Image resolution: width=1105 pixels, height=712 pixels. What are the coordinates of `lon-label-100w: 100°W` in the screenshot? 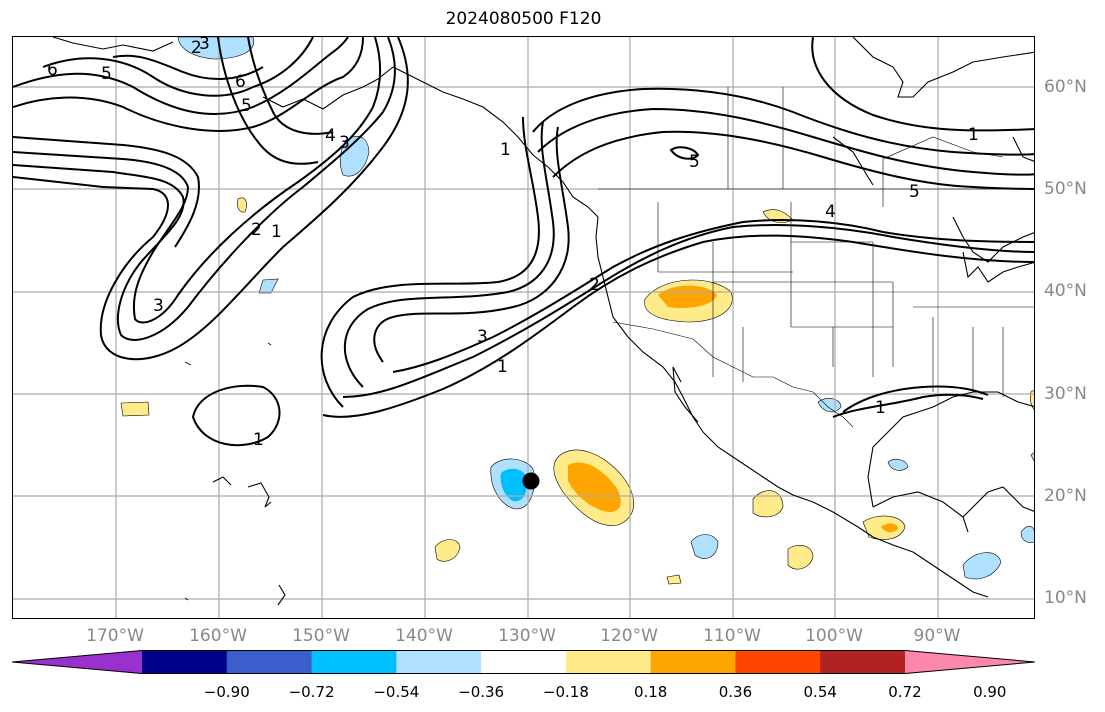 It's located at (834, 636).